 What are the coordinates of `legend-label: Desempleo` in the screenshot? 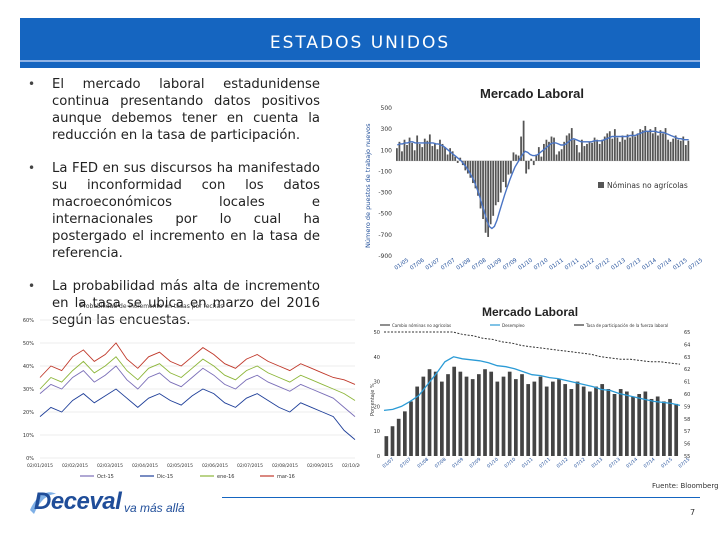 It's located at (513, 325).